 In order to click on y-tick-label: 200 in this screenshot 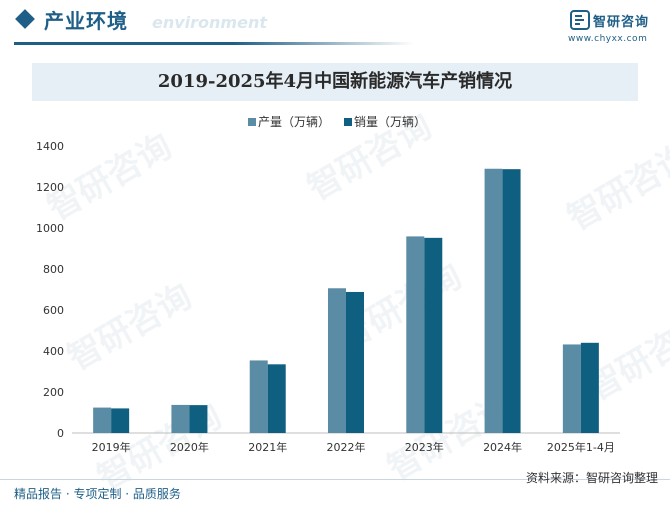, I will do `click(53, 392)`.